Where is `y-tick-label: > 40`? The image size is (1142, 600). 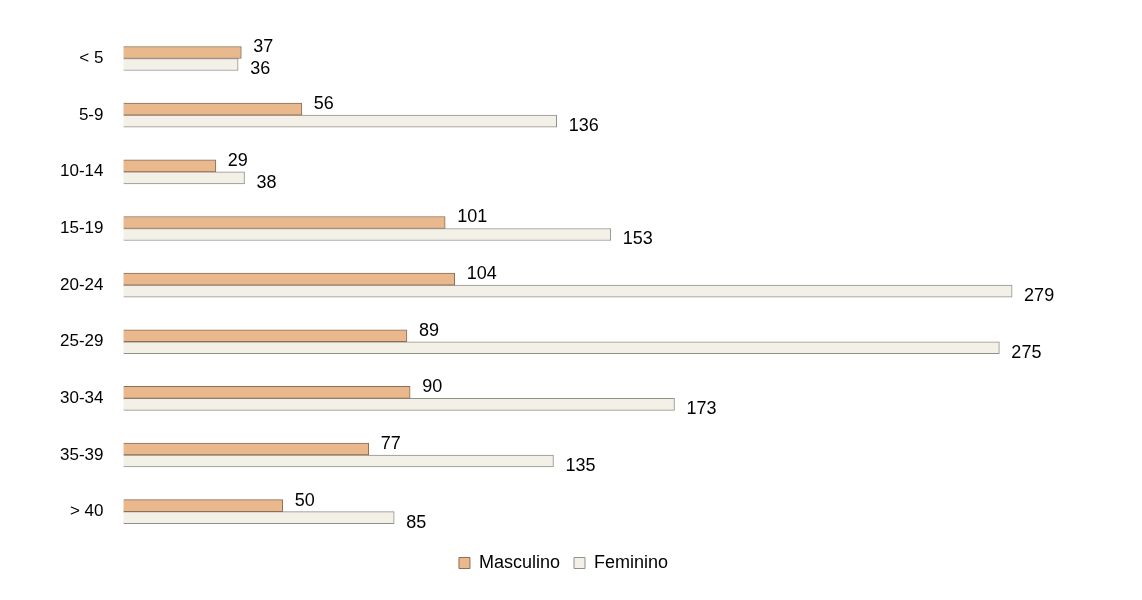
y-tick-label: > 40 is located at coordinates (86, 511).